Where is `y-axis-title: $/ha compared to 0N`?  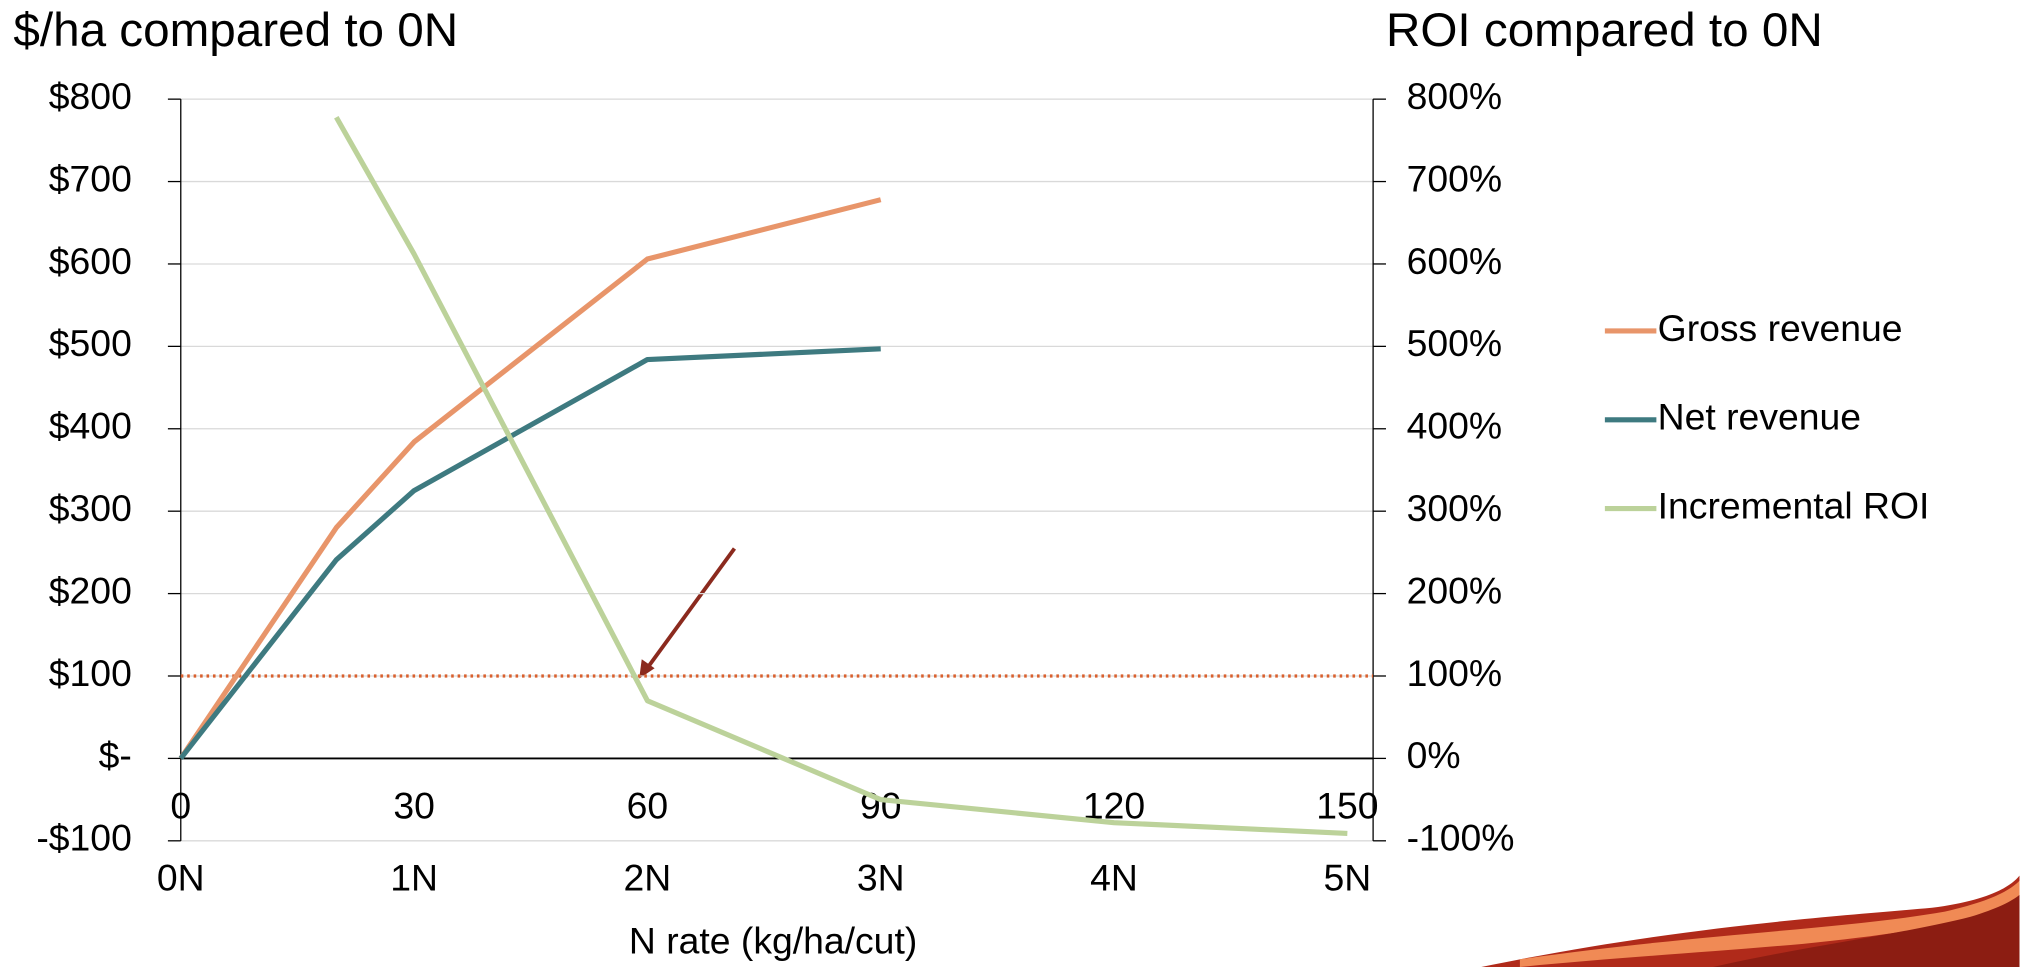 y-axis-title: $/ha compared to 0N is located at coordinates (235, 30).